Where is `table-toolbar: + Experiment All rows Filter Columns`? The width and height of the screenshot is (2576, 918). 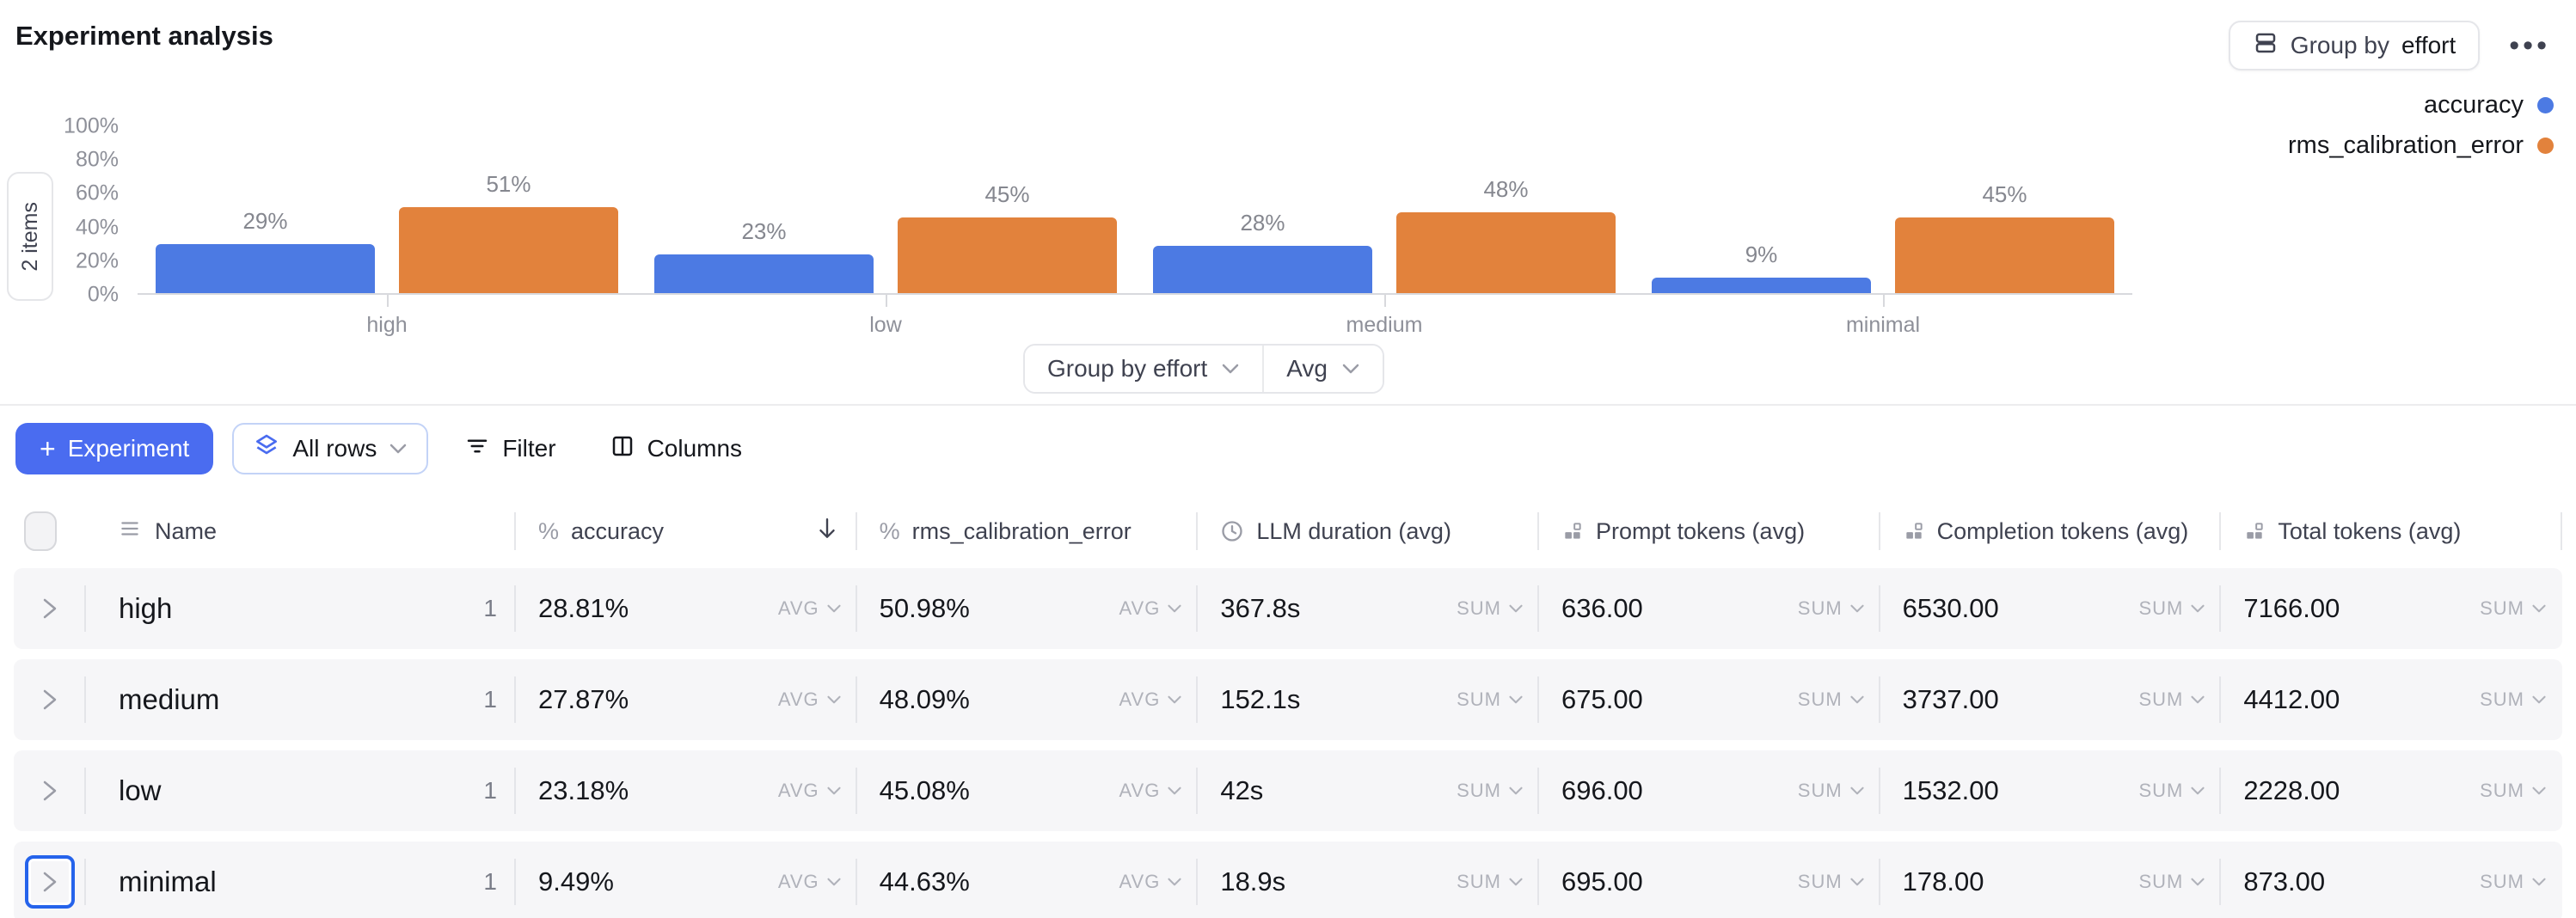 table-toolbar: + Experiment All rows Filter Columns is located at coordinates (387, 449).